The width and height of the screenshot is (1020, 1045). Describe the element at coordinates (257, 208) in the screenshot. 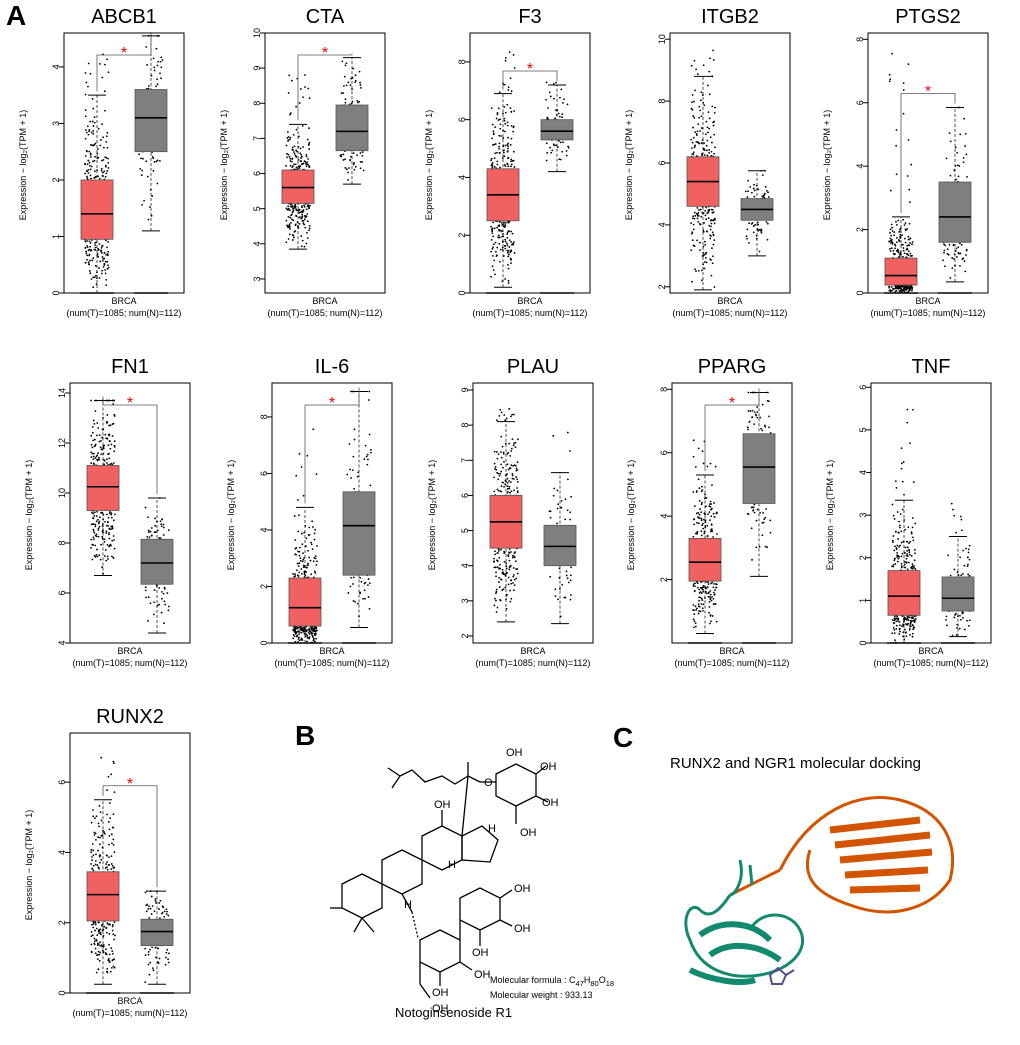

I see `y-tick-label: 5` at that location.